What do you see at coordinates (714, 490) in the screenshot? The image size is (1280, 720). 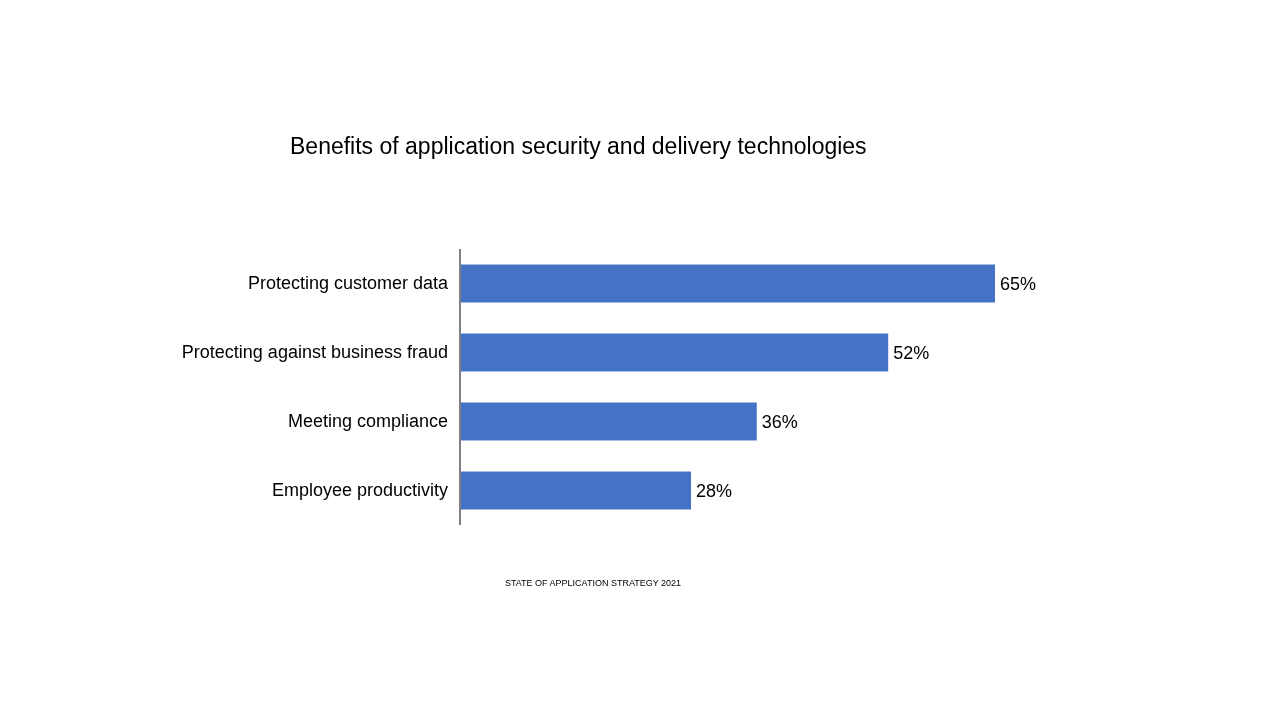 I see `data-label: 28%` at bounding box center [714, 490].